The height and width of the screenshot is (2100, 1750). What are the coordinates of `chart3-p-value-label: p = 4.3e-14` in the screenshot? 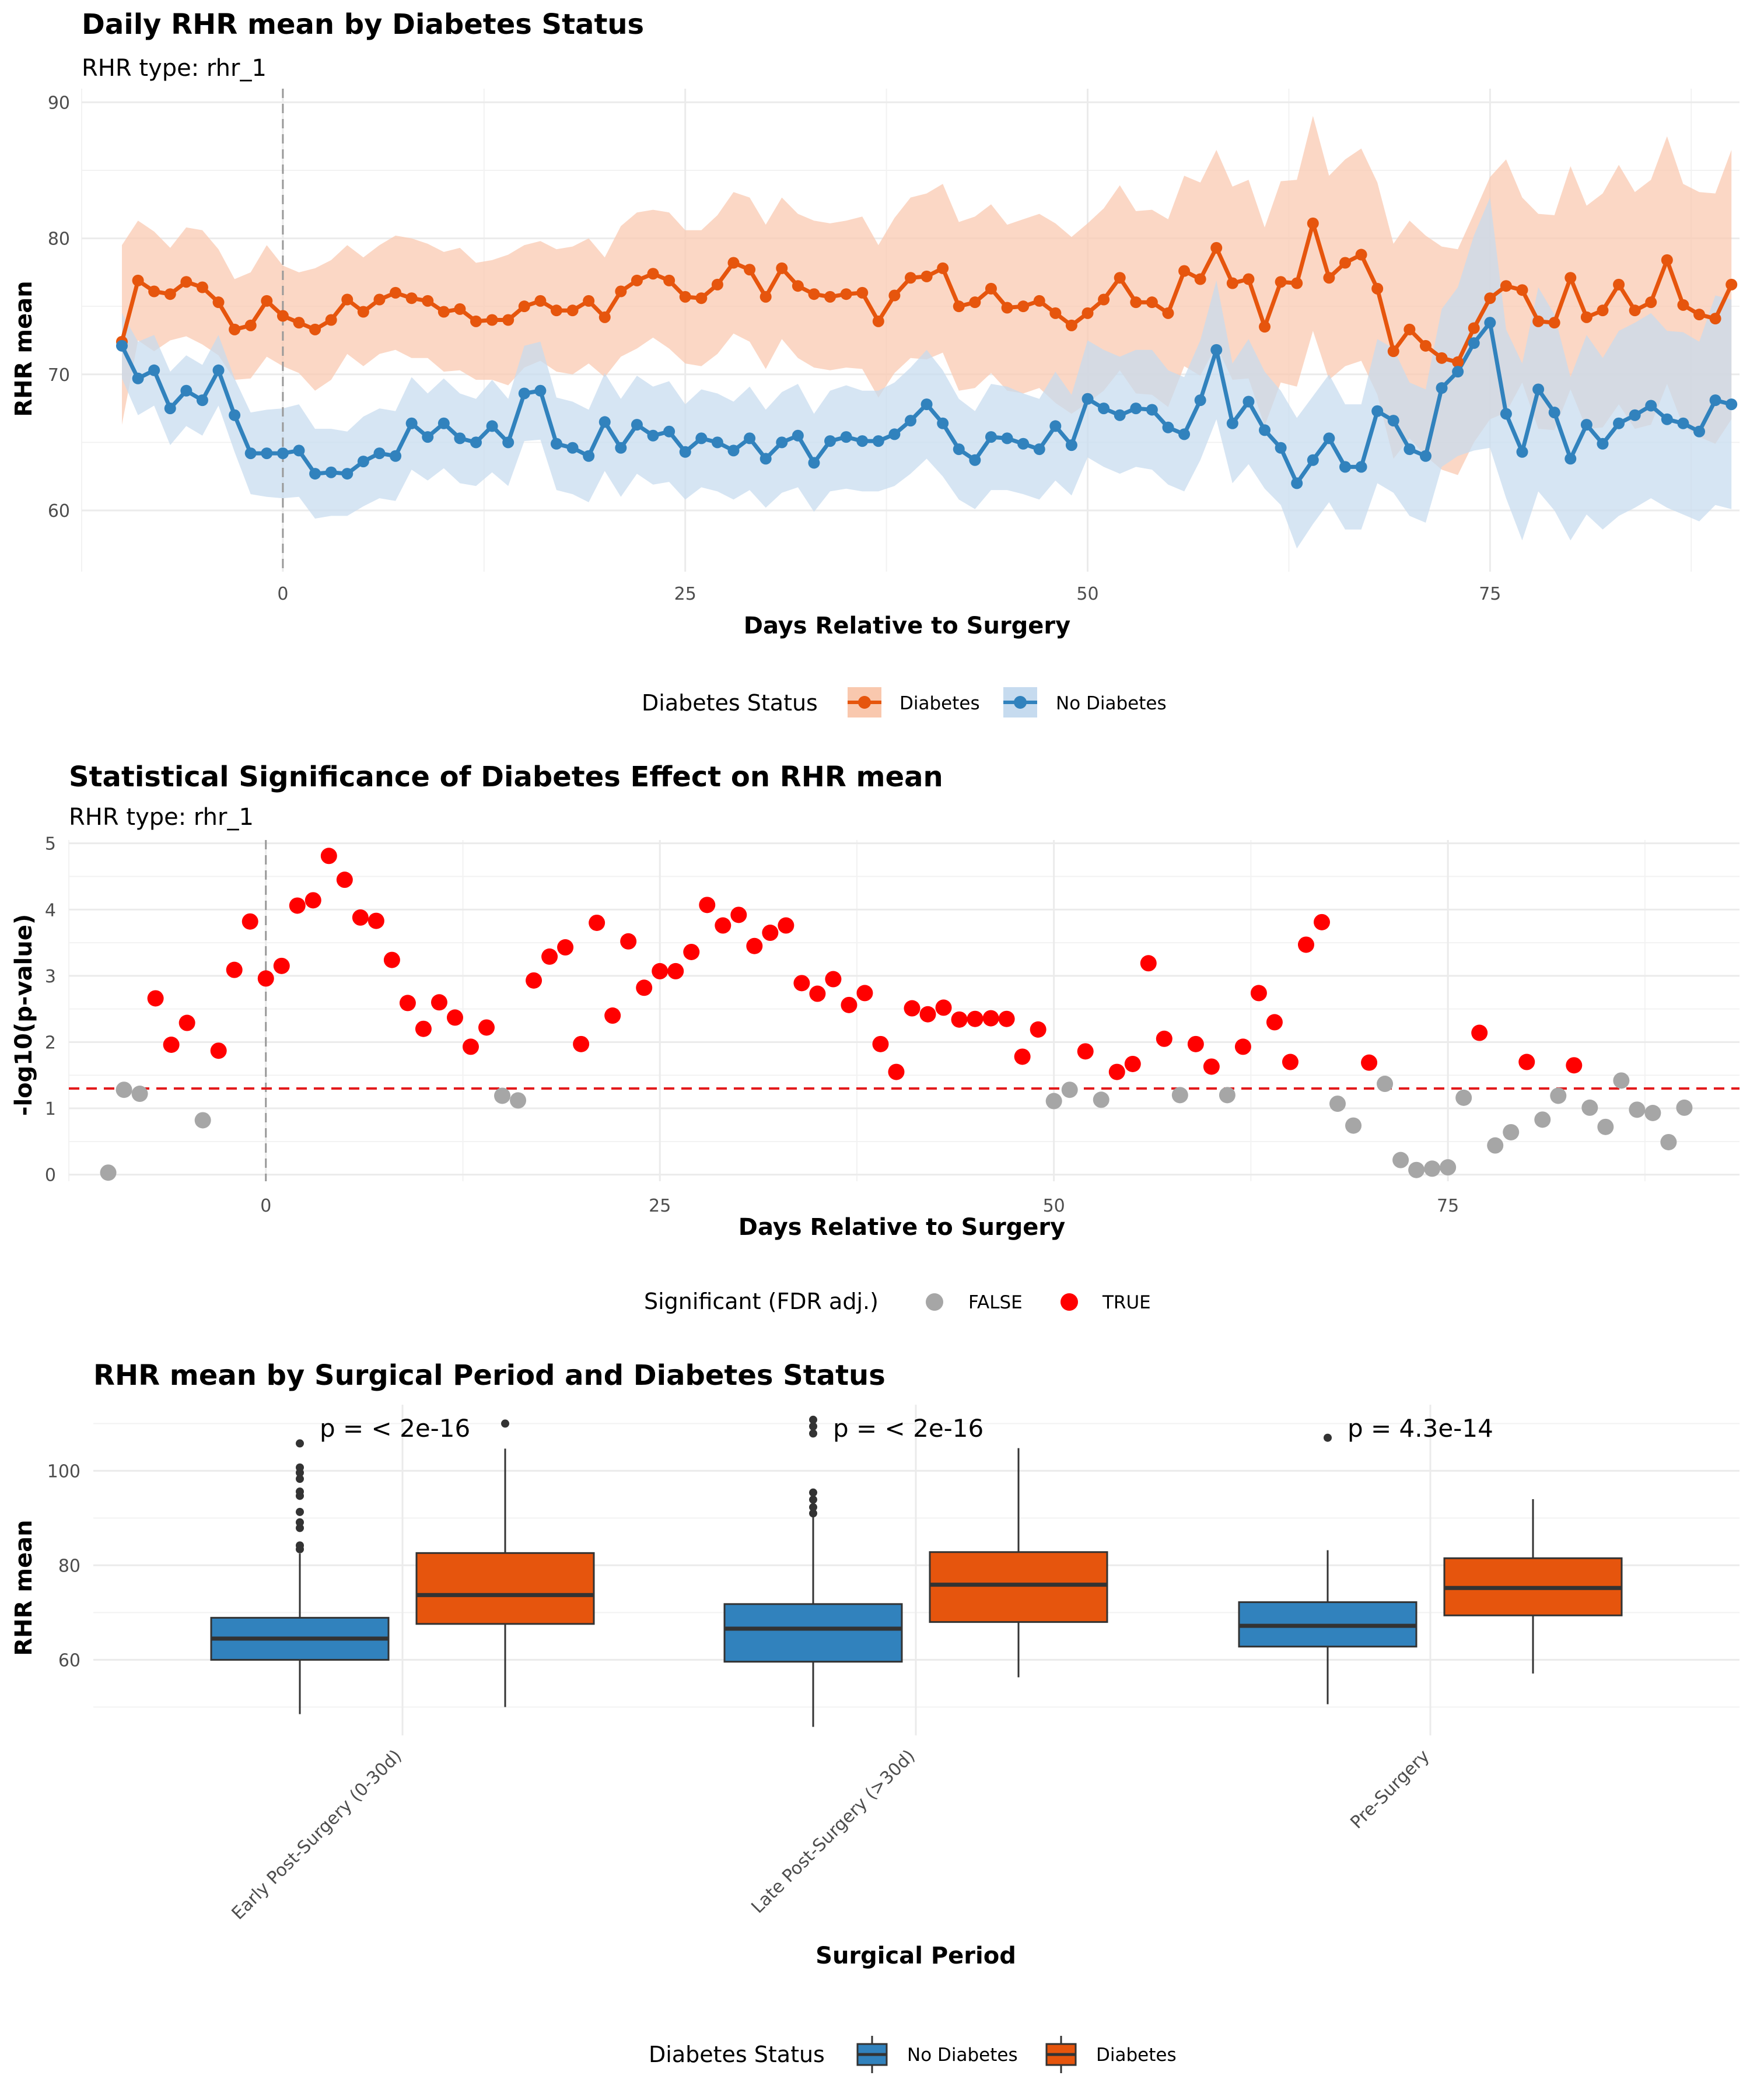 It's located at (1420, 1428).